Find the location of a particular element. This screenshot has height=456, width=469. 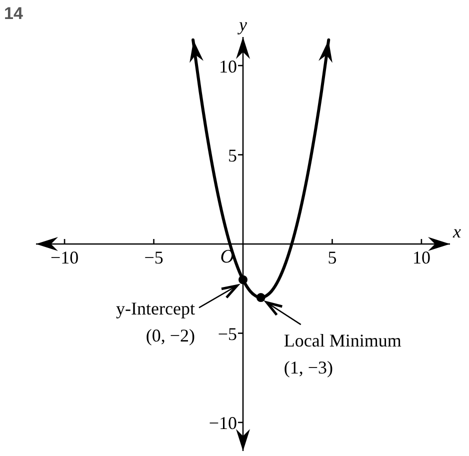

annotation: y-Intercept (0, −2) is located at coordinates (156, 322).